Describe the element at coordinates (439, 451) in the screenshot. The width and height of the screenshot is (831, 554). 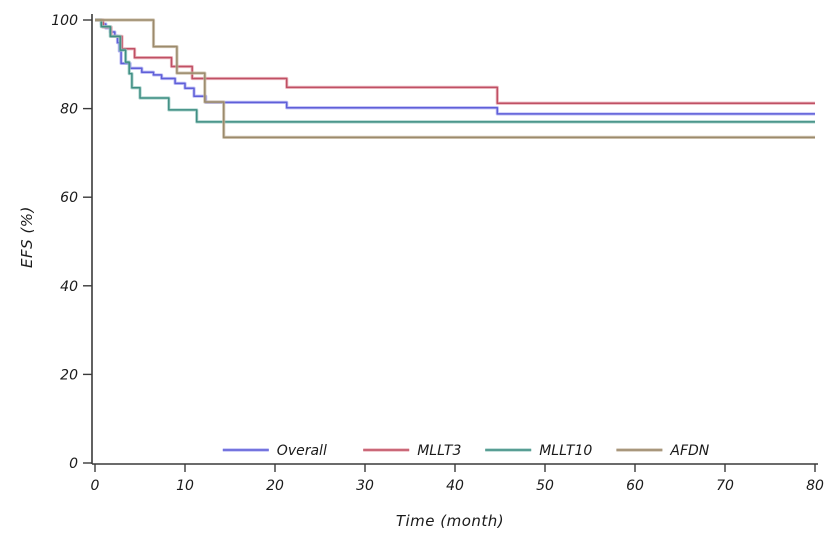
I see `legend-label: MLLT3` at that location.